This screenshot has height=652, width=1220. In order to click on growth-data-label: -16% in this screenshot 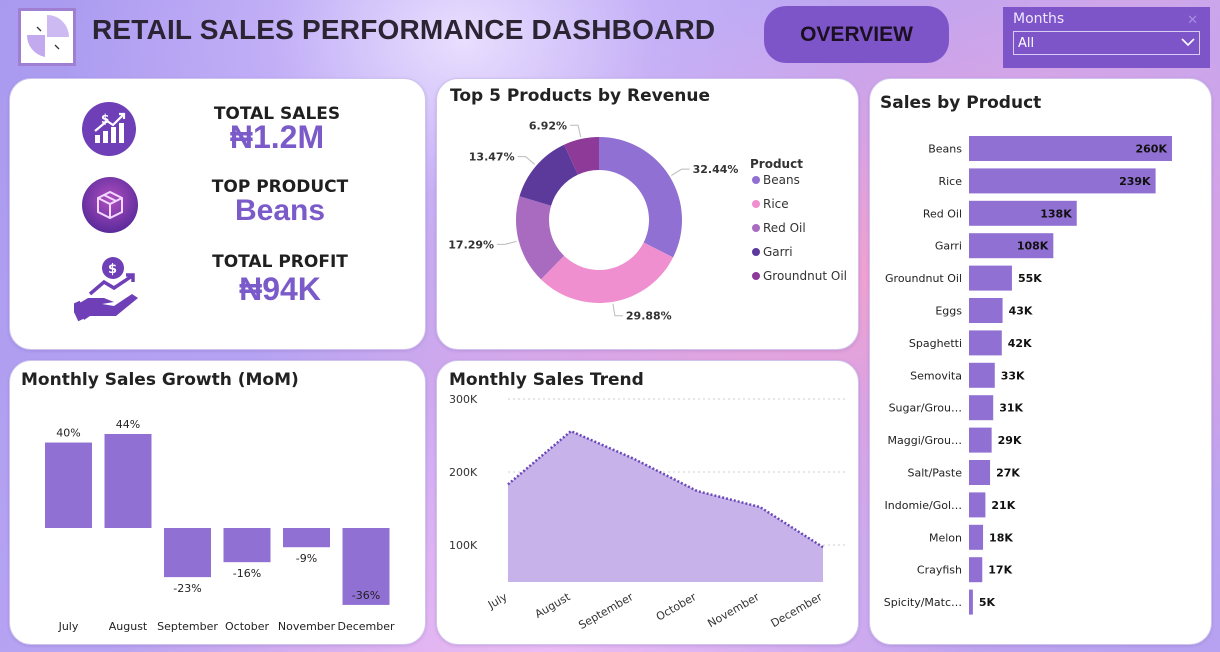, I will do `click(247, 573)`.